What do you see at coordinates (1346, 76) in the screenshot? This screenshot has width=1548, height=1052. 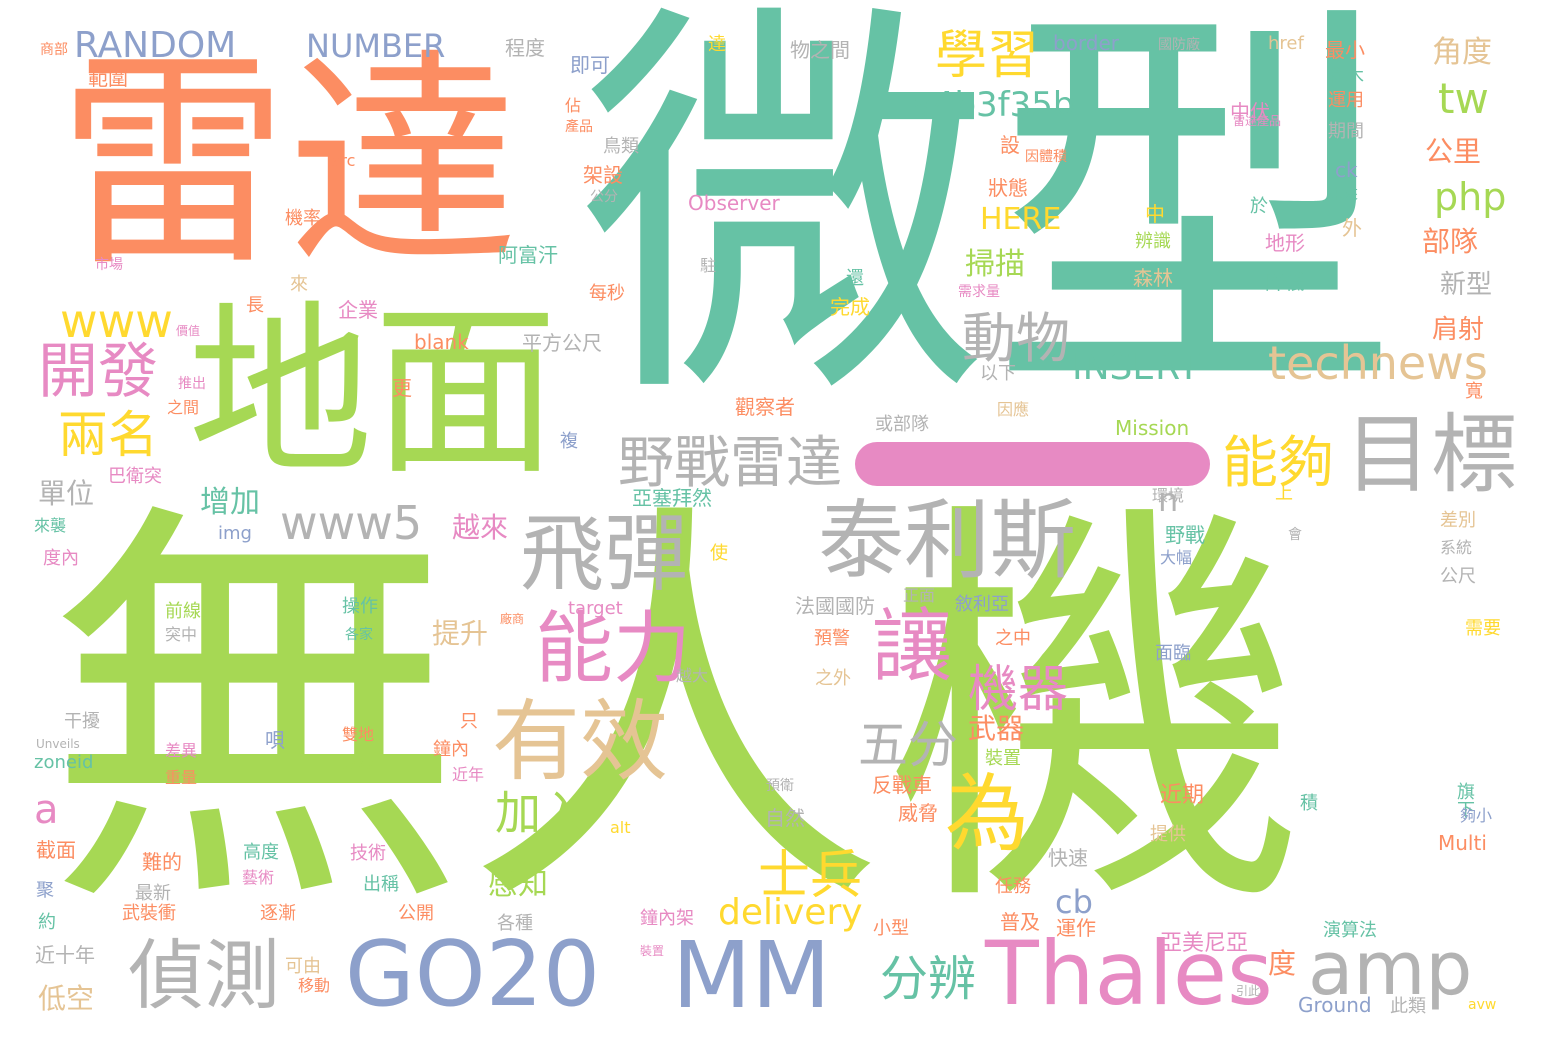 I see `cloud-word: 樹木` at bounding box center [1346, 76].